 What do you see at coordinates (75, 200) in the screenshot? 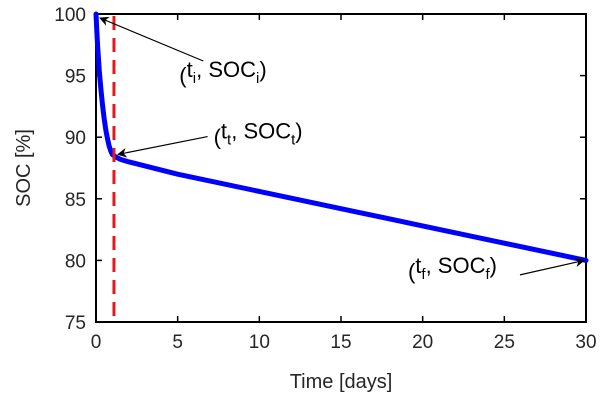
I see `y-tick-label: 85` at bounding box center [75, 200].